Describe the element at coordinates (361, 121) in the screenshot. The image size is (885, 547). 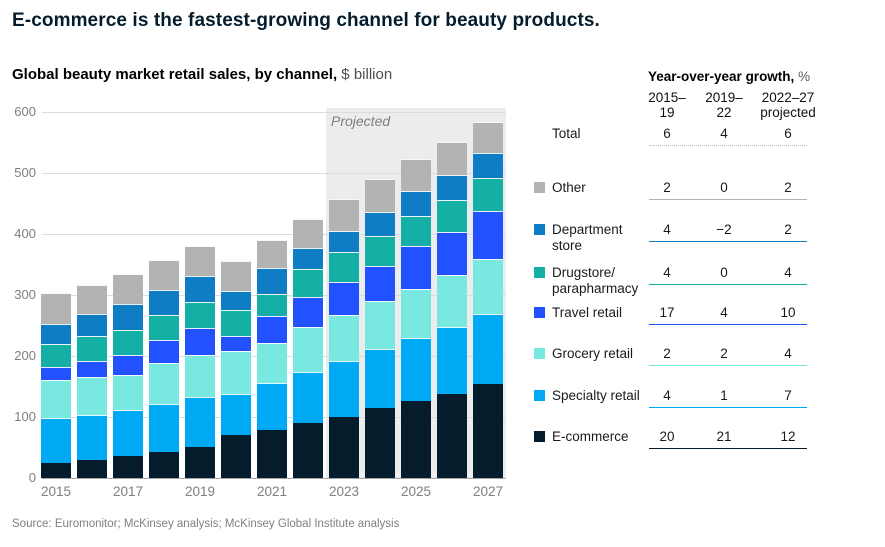
I see `projected-label: Projected` at that location.